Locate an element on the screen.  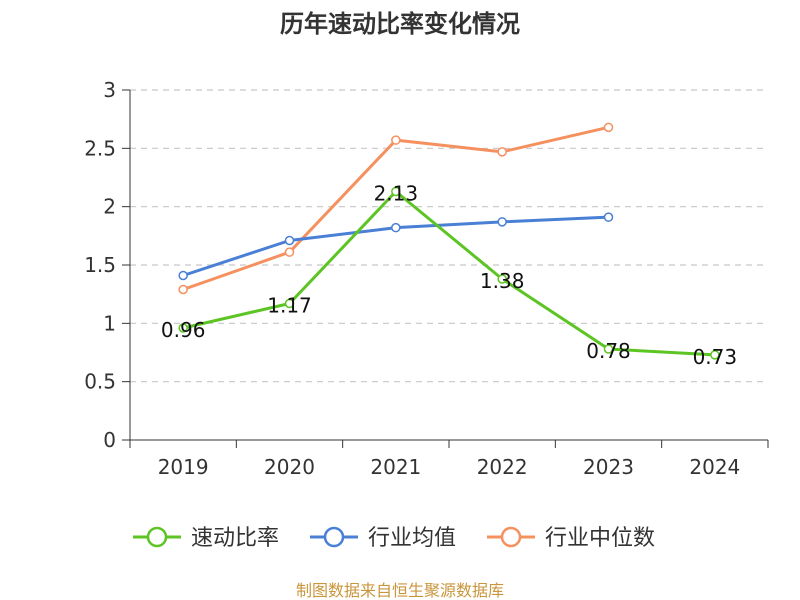
legend-item: 行业均值 is located at coordinates (383, 538).